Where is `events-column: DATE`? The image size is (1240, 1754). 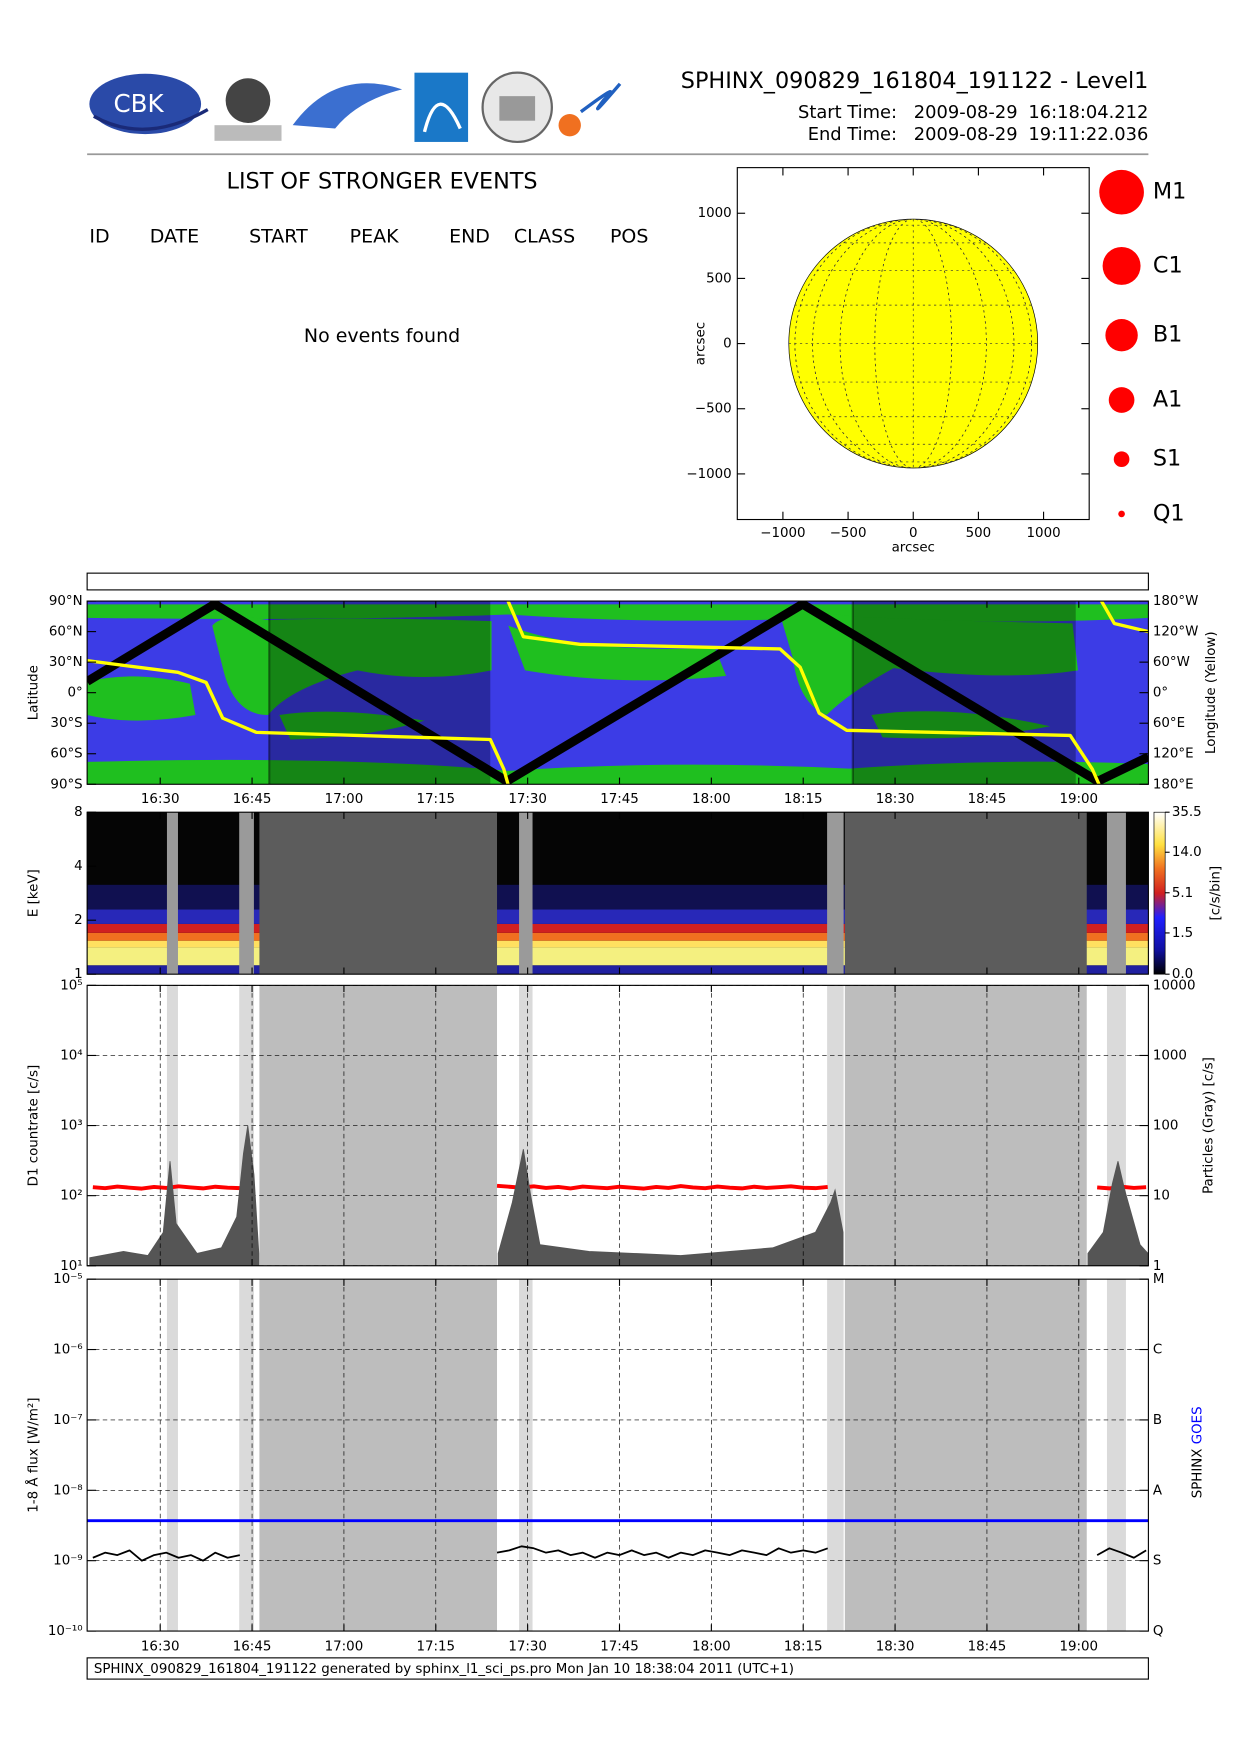 events-column: DATE is located at coordinates (174, 236).